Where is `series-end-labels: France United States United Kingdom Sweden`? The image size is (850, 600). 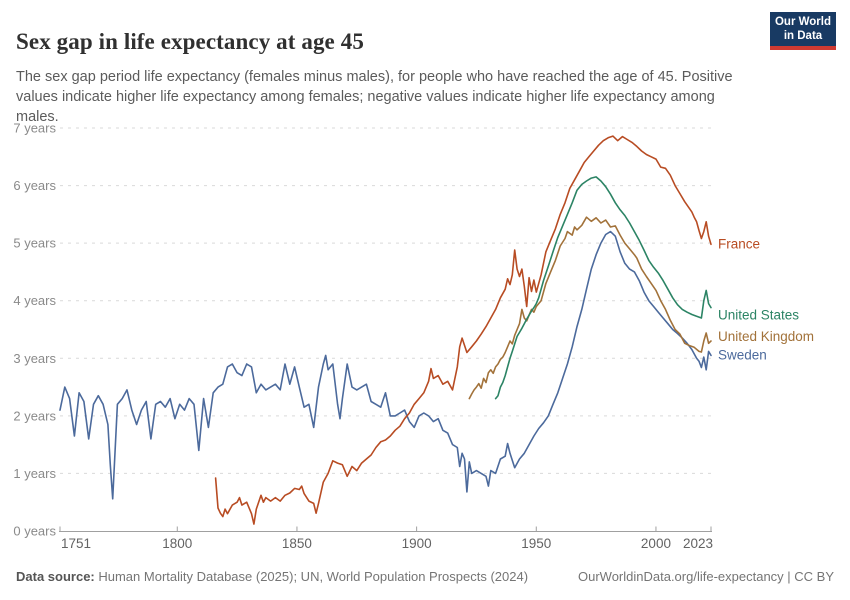 series-end-labels: France United States United Kingdom Sweden is located at coordinates (766, 299).